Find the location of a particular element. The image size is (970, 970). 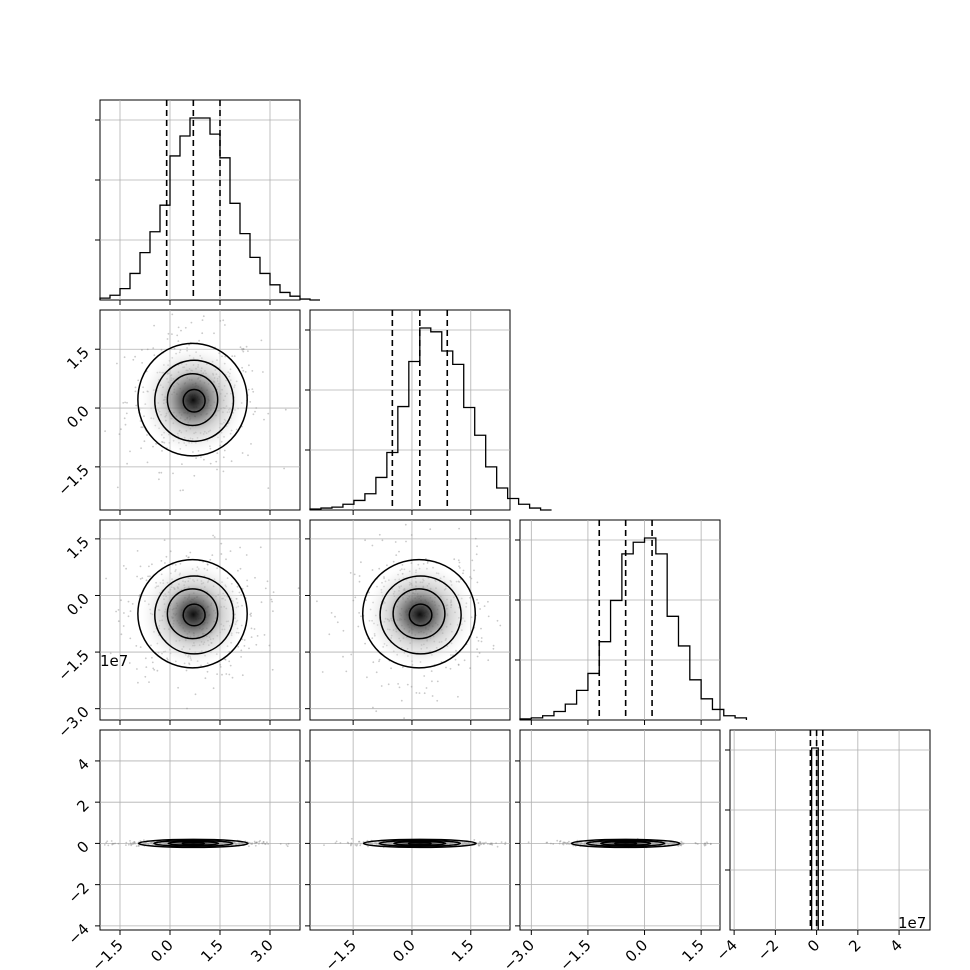

scatter-panel-1-0: −1.5 0.0 1.5 is located at coordinates (177, 412).